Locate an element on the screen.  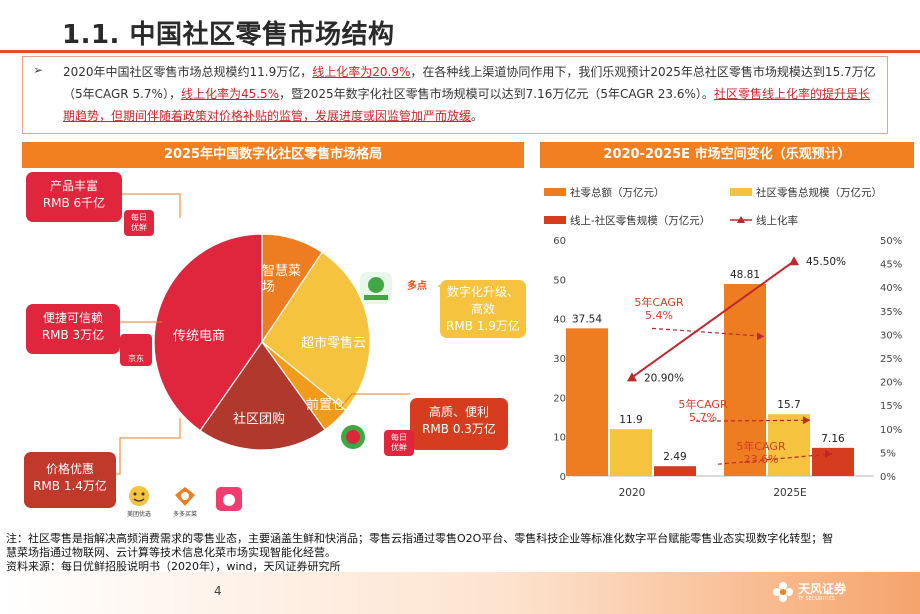
missfresh-logo: 每日 优鲜 is located at coordinates (139, 223).